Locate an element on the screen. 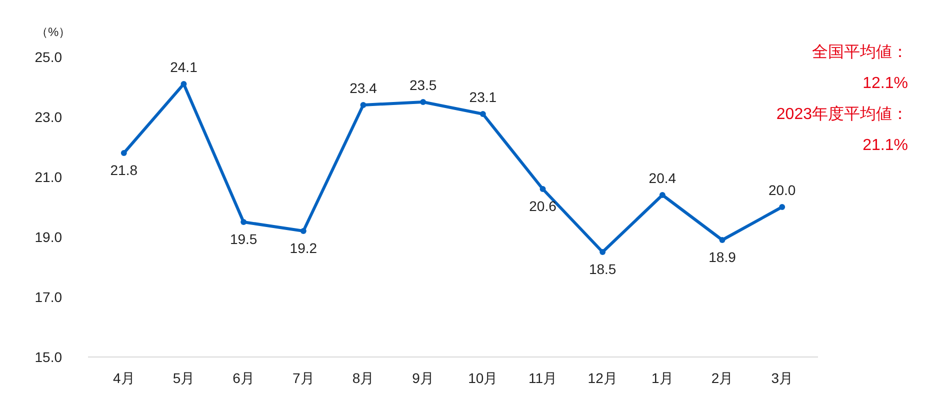 This screenshot has height=401, width=928. annotation: 2023年度平均値： is located at coordinates (842, 114).